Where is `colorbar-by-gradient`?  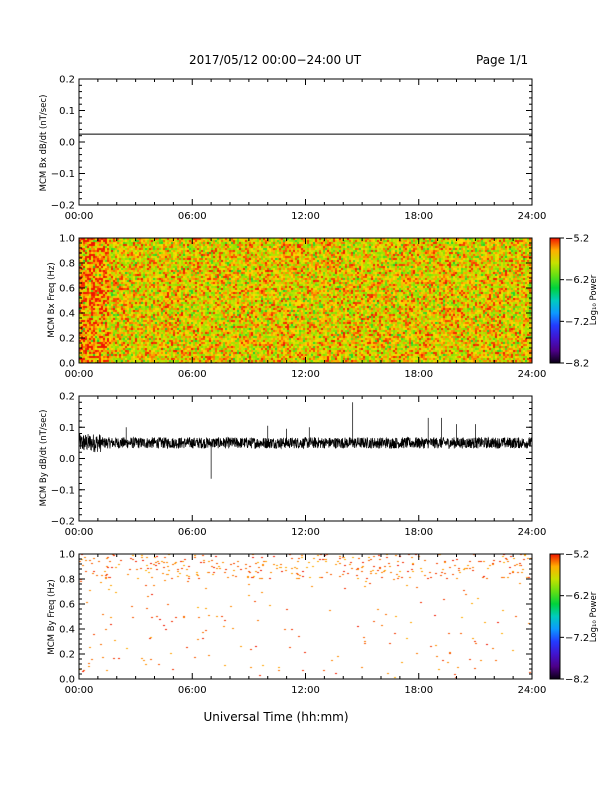 colorbar-by-gradient is located at coordinates (555, 616).